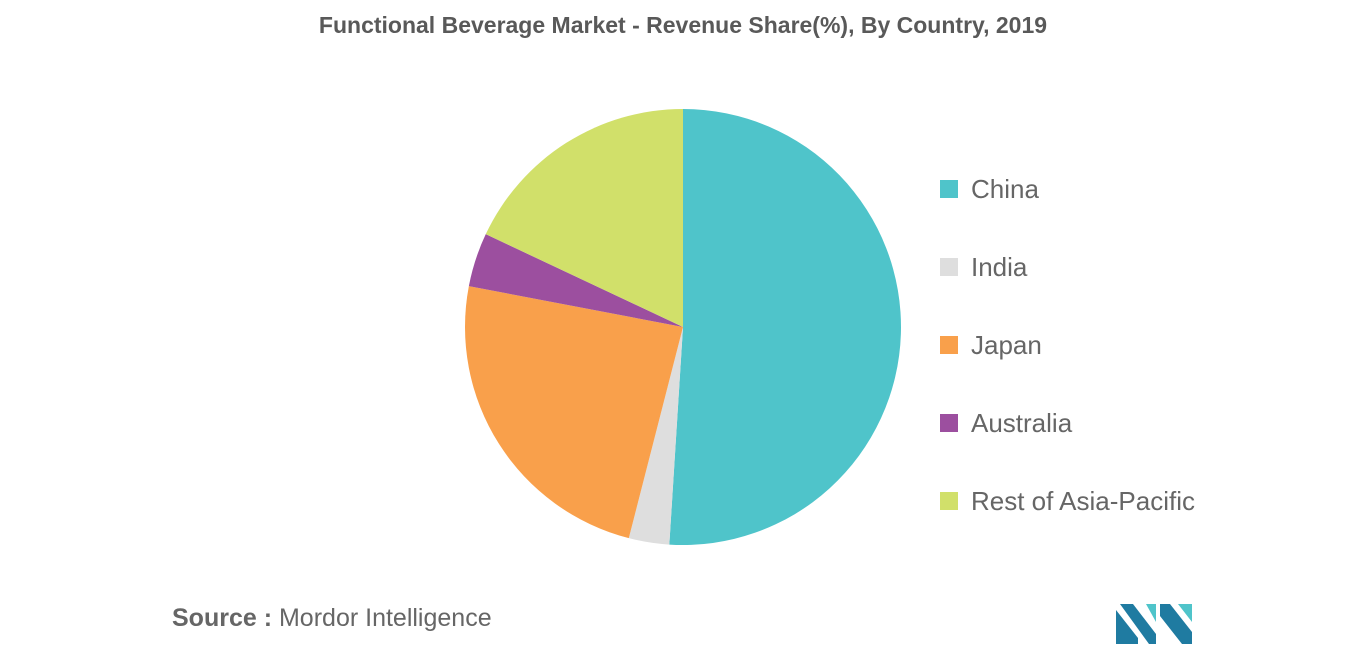 This screenshot has width=1366, height=655. What do you see at coordinates (222, 618) in the screenshot?
I see `source-label: Source :` at bounding box center [222, 618].